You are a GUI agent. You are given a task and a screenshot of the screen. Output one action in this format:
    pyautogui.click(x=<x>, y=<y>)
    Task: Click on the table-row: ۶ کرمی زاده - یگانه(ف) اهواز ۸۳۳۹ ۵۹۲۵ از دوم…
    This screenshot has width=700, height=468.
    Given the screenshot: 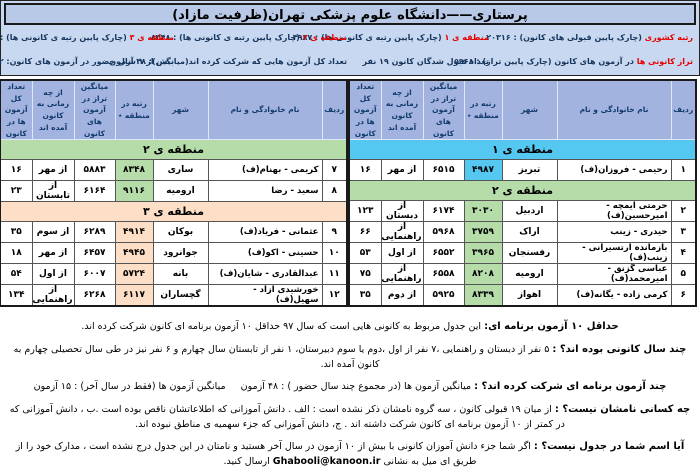 What is the action you would take?
    pyautogui.click(x=522, y=295)
    